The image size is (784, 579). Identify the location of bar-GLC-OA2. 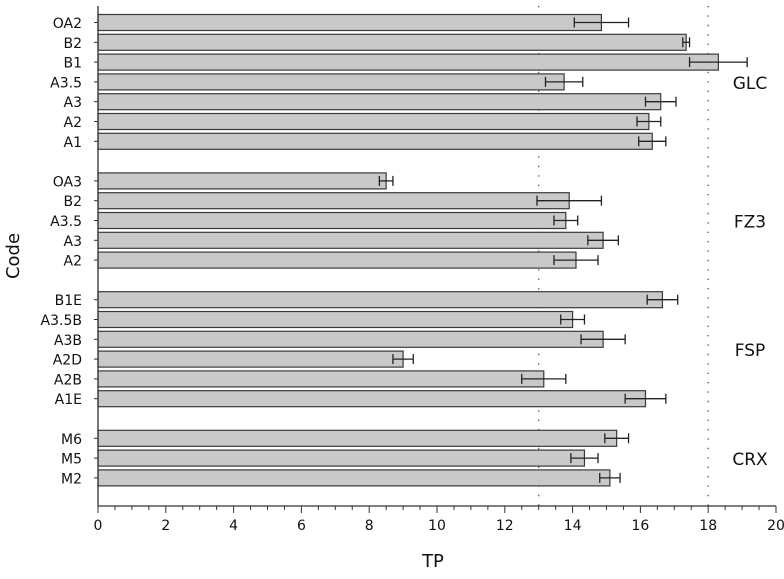
(350, 22).